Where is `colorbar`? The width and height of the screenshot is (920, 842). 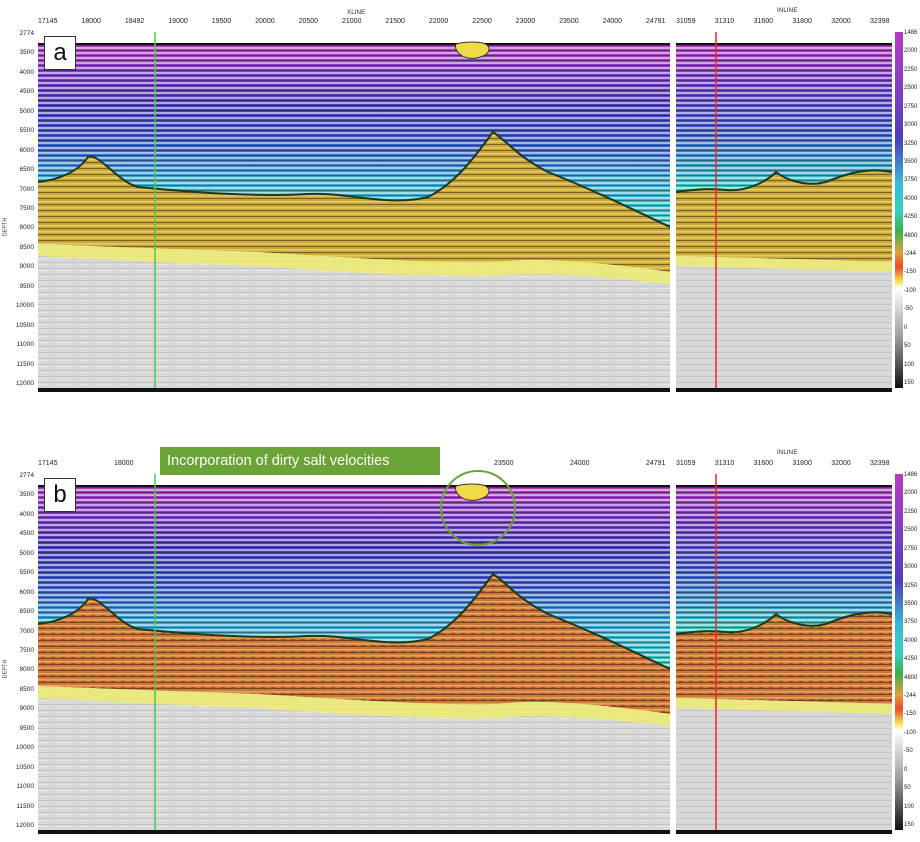
colorbar is located at coordinates (899, 652).